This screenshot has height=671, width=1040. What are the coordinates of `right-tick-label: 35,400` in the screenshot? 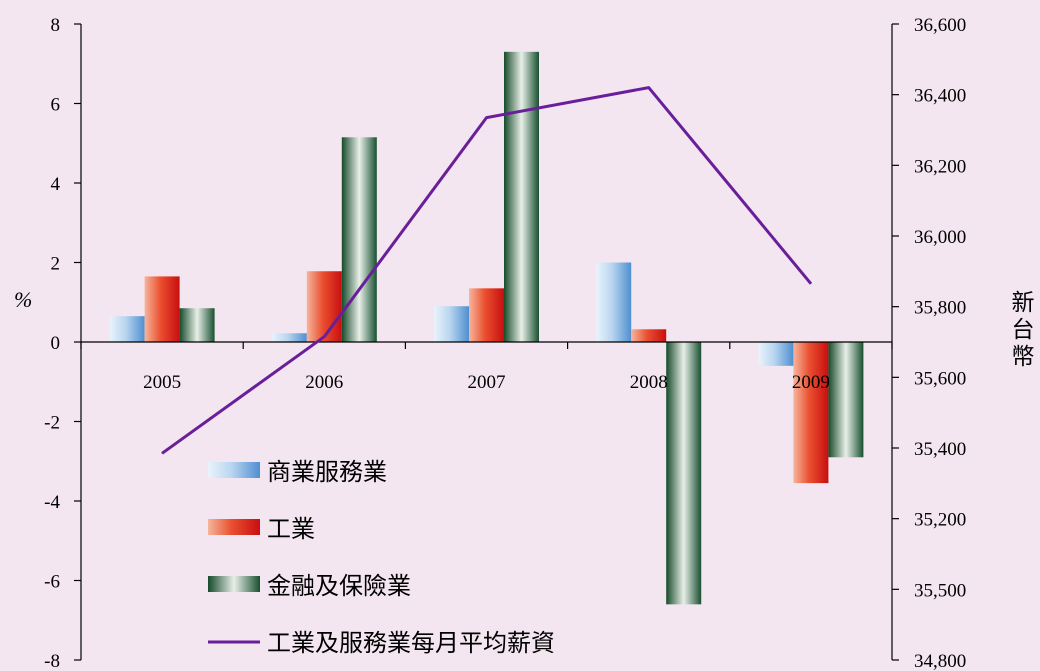 It's located at (940, 449).